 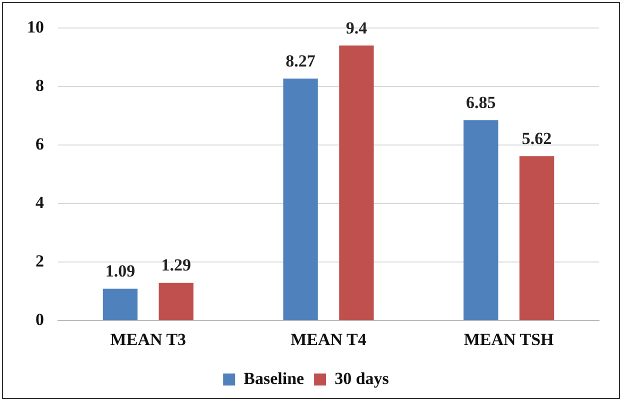 I want to click on x-tick-label: MEAN T4, so click(x=328, y=340).